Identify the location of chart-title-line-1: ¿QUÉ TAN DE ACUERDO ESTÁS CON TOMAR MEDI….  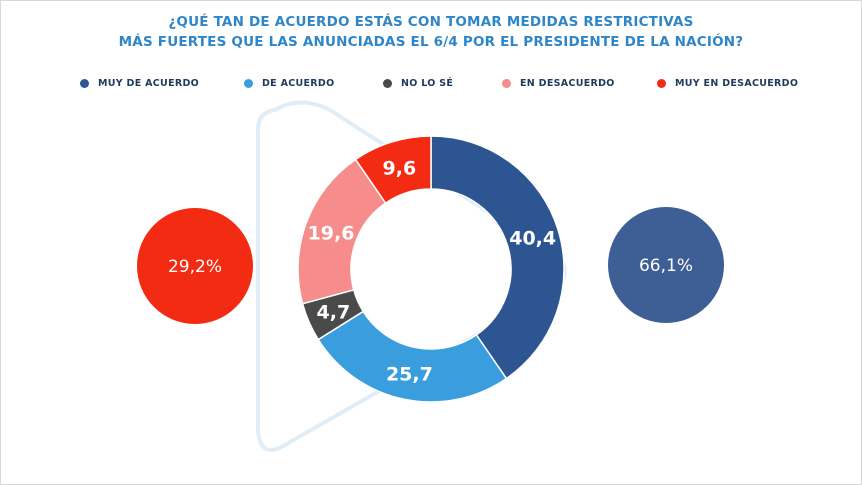
(431, 22).